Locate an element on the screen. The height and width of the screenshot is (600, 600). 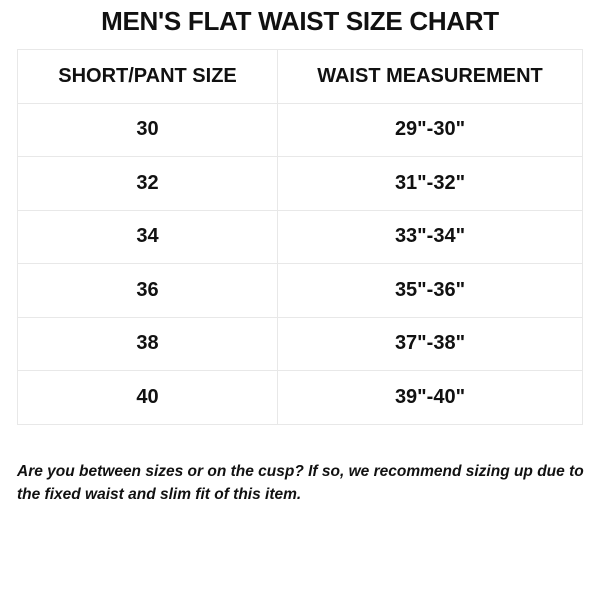
table-header-row: SHORT/PANT SIZE WAIST MEASUREMENT is located at coordinates (300, 76).